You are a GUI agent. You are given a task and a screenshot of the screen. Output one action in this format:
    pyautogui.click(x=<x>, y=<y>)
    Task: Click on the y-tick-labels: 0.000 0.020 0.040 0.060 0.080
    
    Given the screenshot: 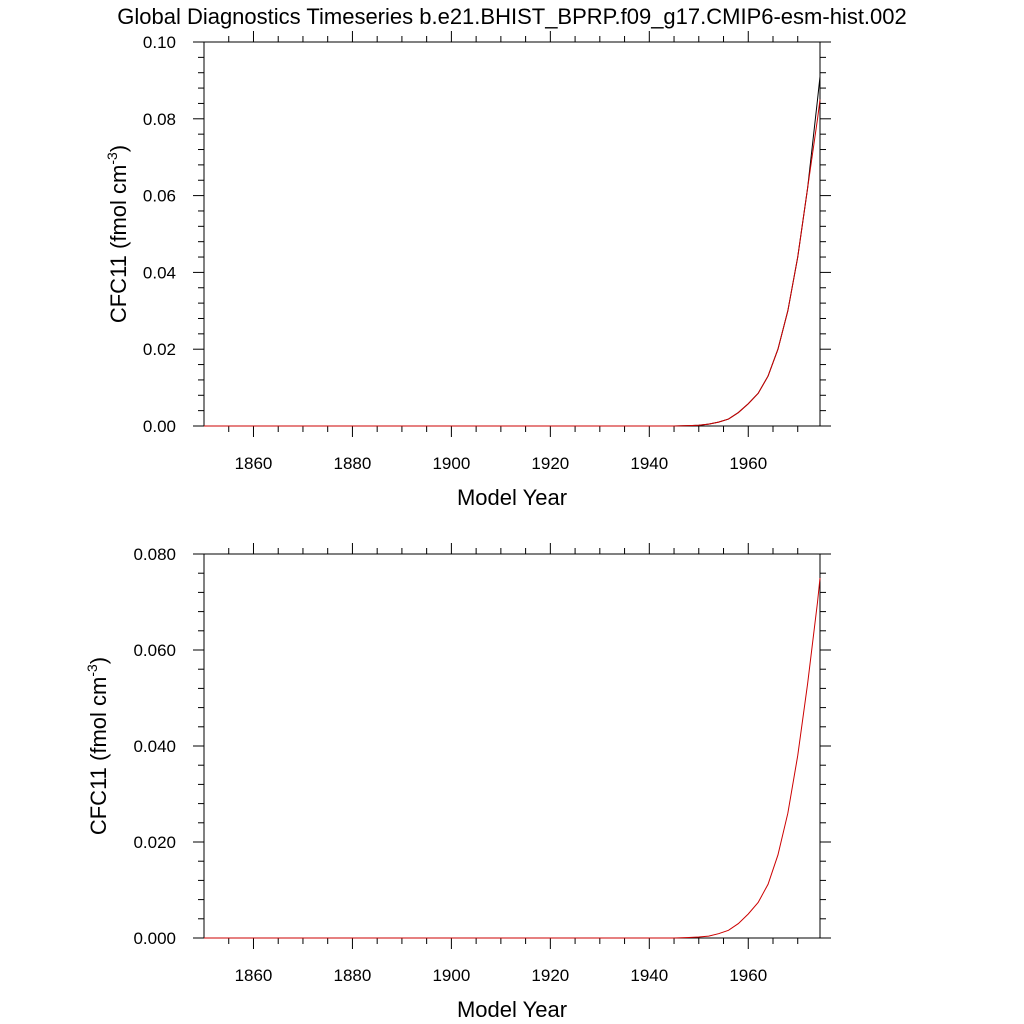 What is the action you would take?
    pyautogui.click(x=154, y=746)
    